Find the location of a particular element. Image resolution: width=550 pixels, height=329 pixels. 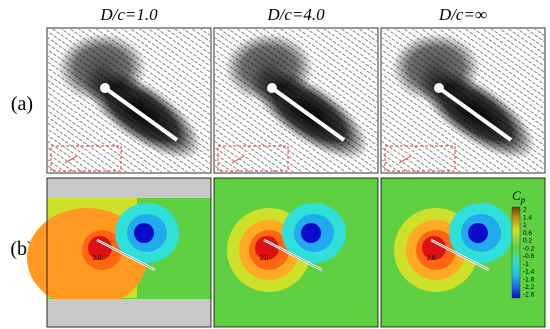

colorbar-tick-label: -1.8 is located at coordinates (529, 279).